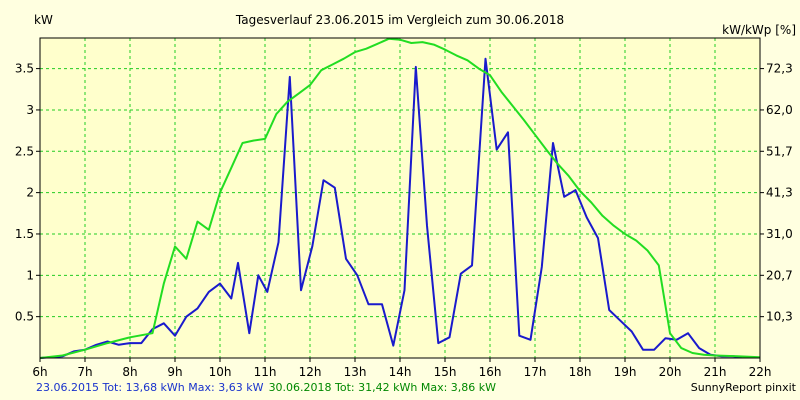 The width and height of the screenshot is (800, 400). I want to click on y-axis-ticks-left: 0.5 1 1.5 2 2.5 3 3.5, so click(27, 193).